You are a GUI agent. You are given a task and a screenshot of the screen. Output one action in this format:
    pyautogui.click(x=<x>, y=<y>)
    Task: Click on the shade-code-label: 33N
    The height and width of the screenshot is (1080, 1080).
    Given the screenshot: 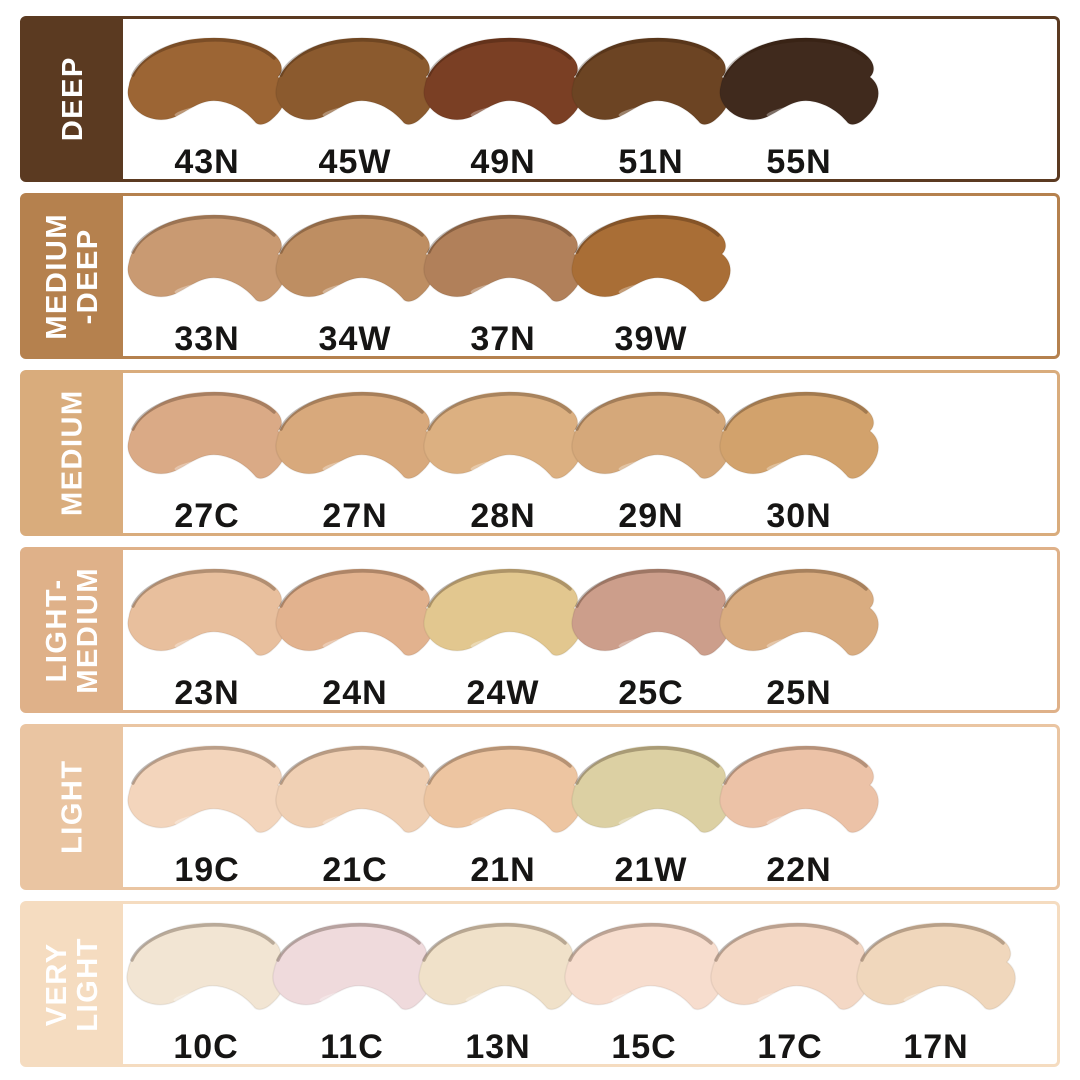 What is the action you would take?
    pyautogui.click(x=207, y=339)
    